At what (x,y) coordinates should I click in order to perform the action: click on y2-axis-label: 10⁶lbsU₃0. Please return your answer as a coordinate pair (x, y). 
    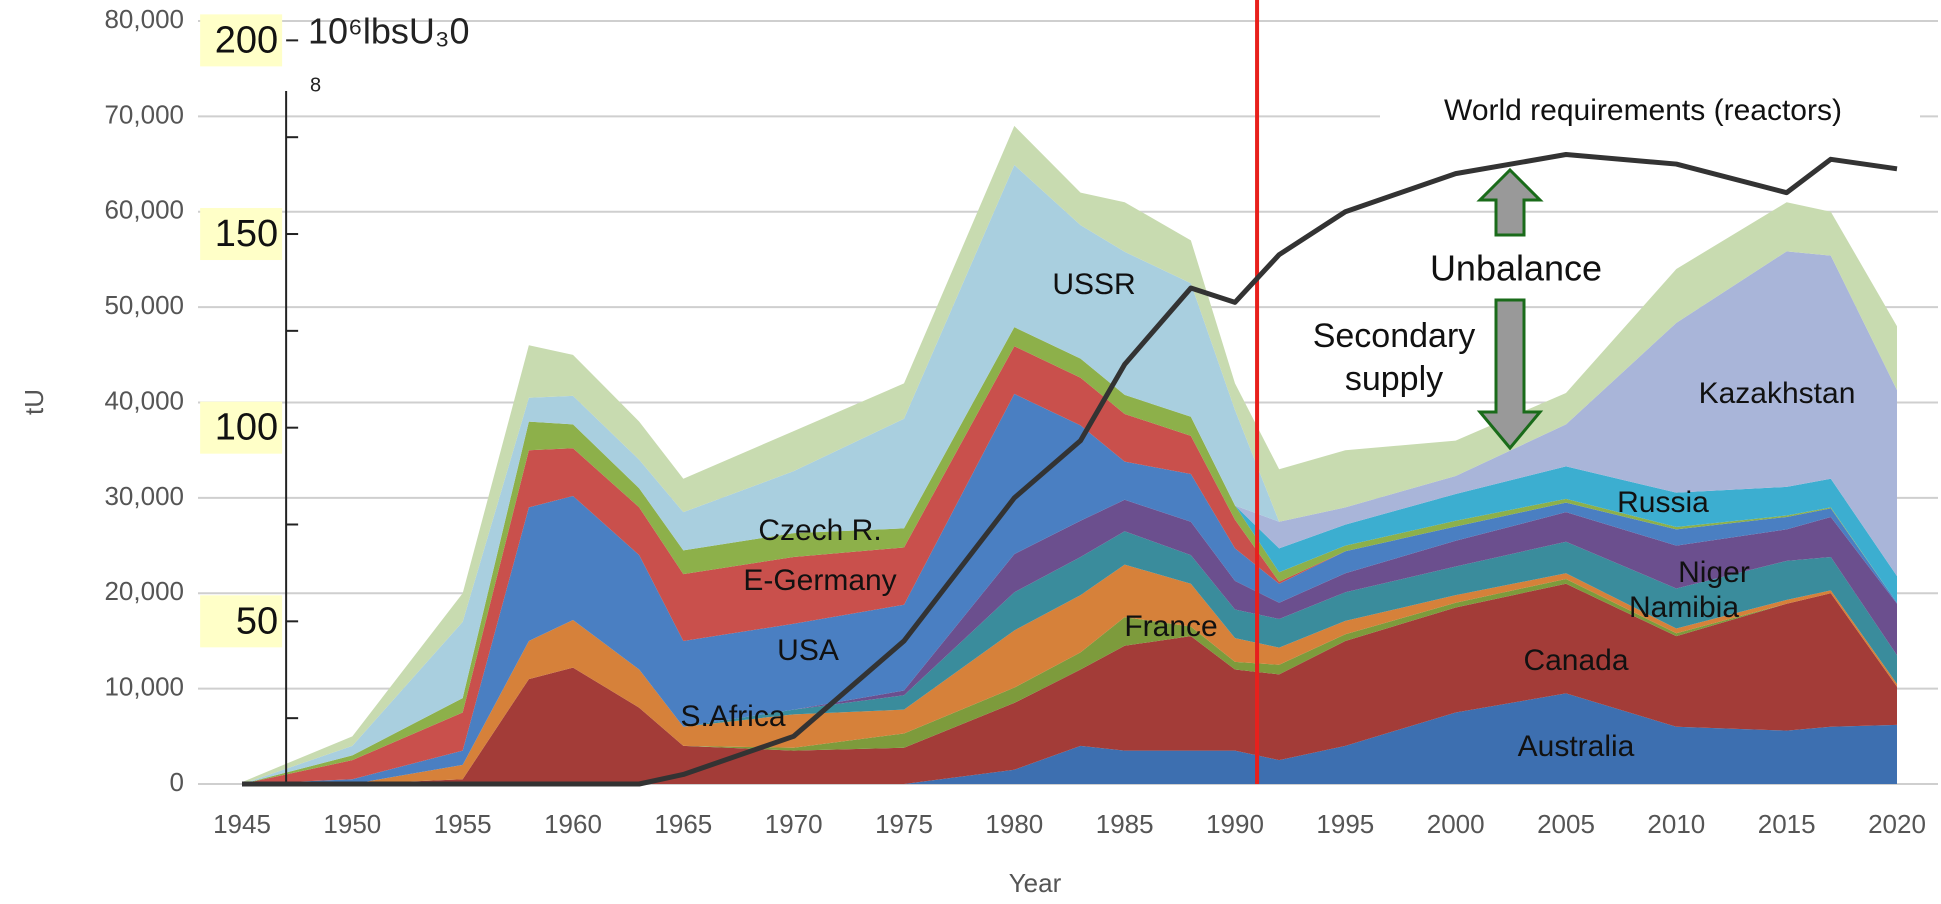
    Looking at the image, I should click on (389, 31).